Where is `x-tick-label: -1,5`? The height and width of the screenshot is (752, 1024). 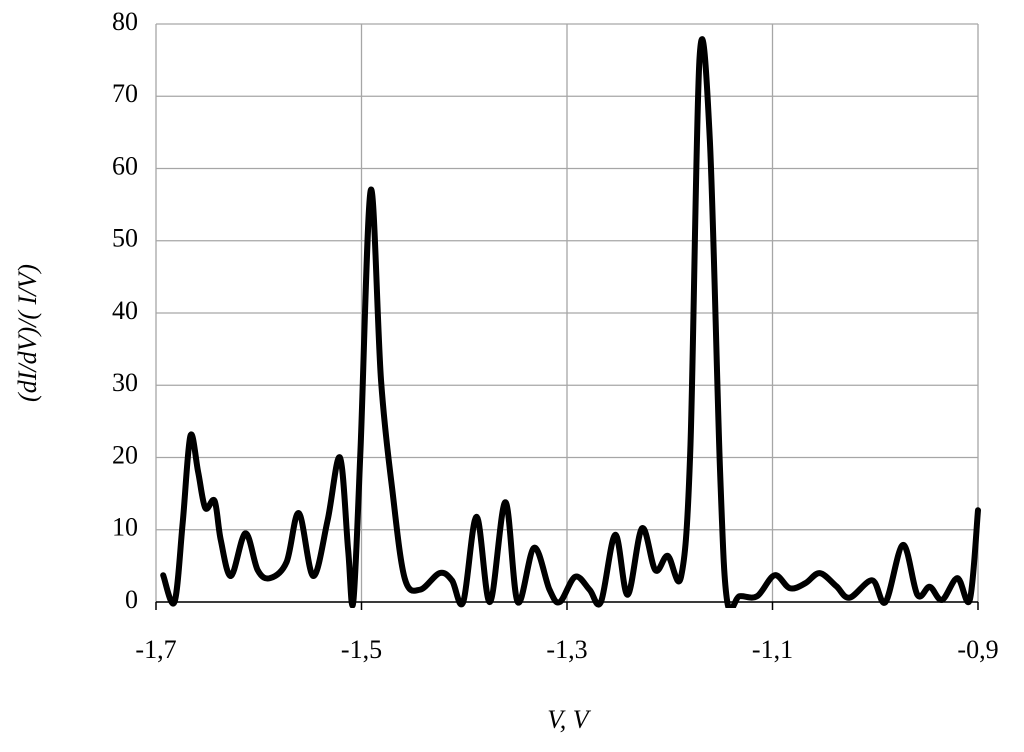
x-tick-label: -1,5 is located at coordinates (361, 649).